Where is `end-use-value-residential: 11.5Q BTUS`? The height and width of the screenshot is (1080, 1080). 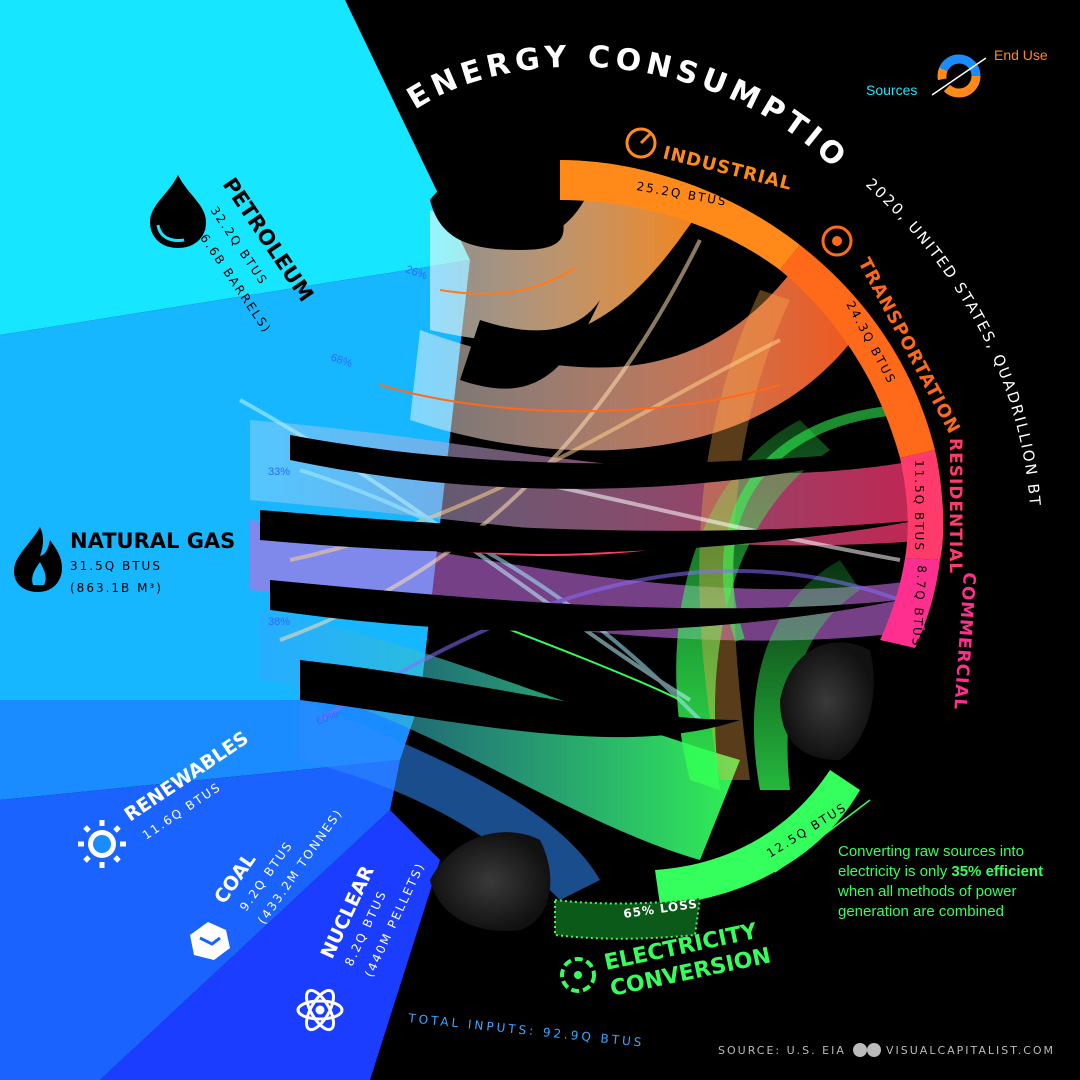 end-use-value-residential: 11.5Q BTUS is located at coordinates (919, 506).